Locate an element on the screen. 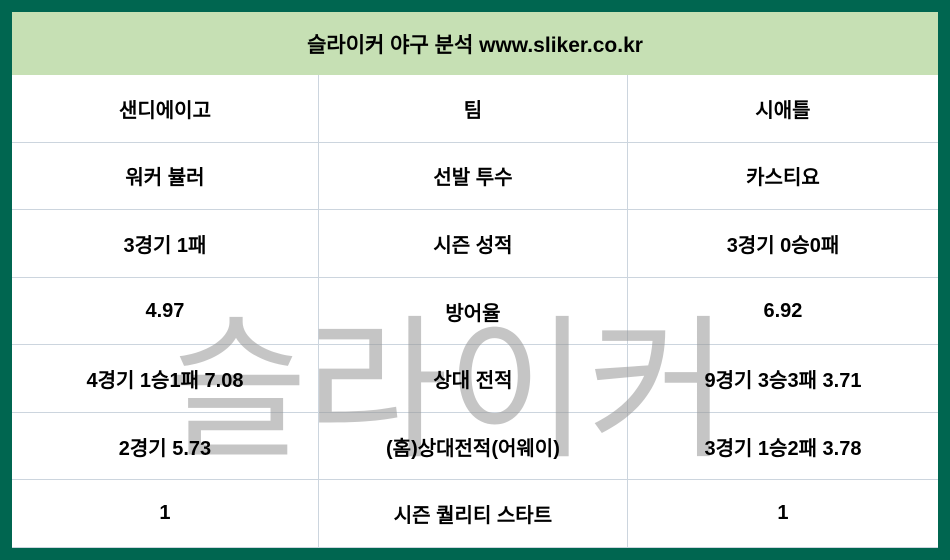 This screenshot has height=560, width=950. away-team-name: 시애틀 is located at coordinates (783, 110).